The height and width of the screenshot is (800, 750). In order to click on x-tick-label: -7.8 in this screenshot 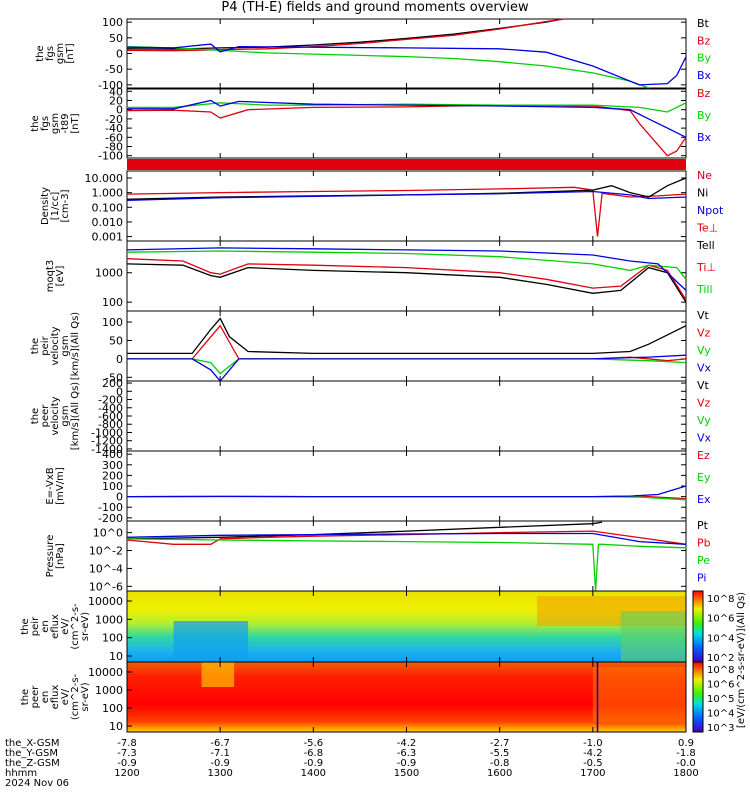, I will do `click(127, 743)`.